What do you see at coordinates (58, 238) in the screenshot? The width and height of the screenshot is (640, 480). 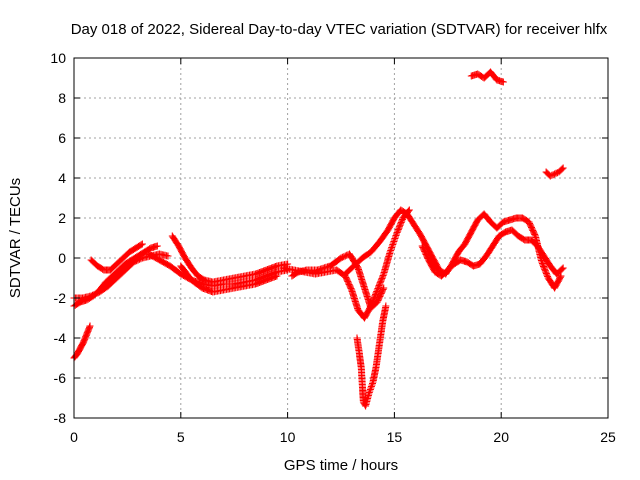 I see `y-tick-labels: -8 -6 -4 -2 0 2 4 6 8 10` at bounding box center [58, 238].